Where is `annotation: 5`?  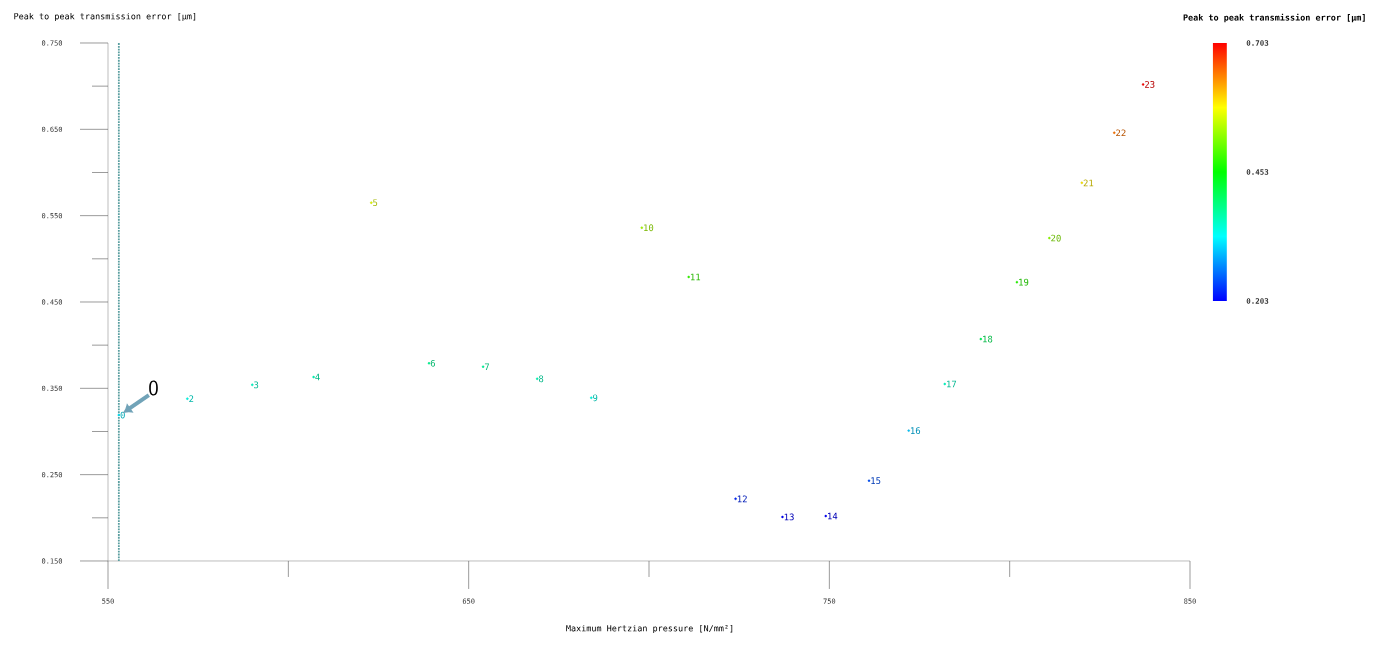 annotation: 5 is located at coordinates (375, 203).